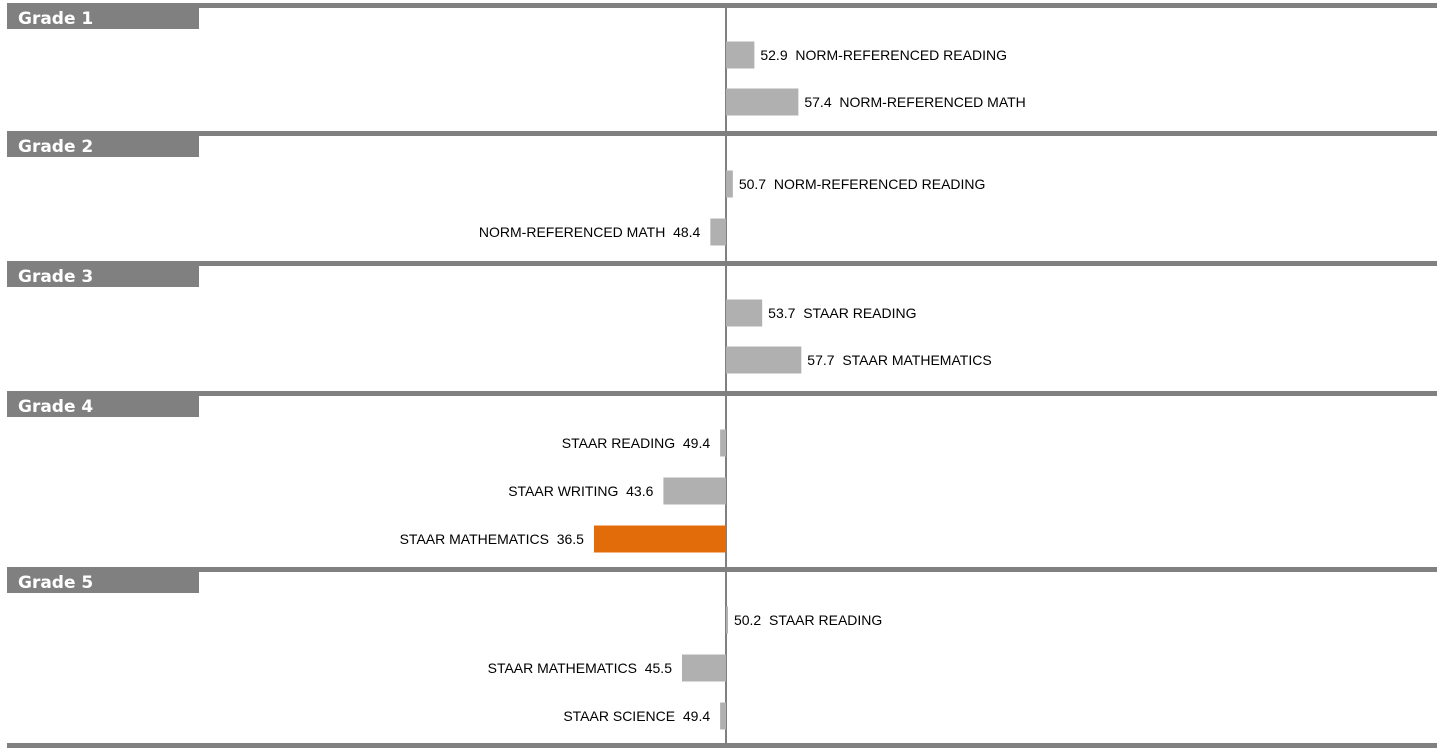  Describe the element at coordinates (883, 55) in the screenshot. I see `bar-label: 52.9 NORM-REFERENCED READING` at that location.